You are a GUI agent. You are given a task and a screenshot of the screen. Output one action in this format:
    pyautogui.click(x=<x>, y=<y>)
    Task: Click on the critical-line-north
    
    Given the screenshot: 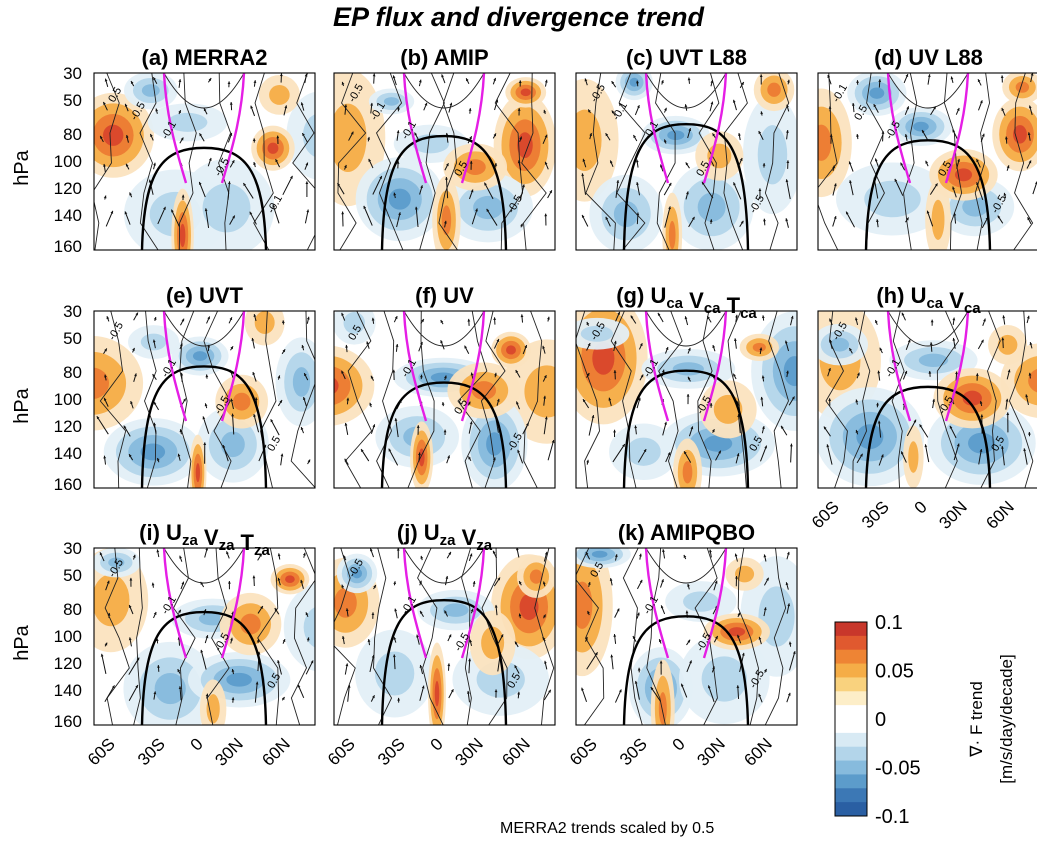 What is the action you would take?
    pyautogui.click(x=715, y=128)
    